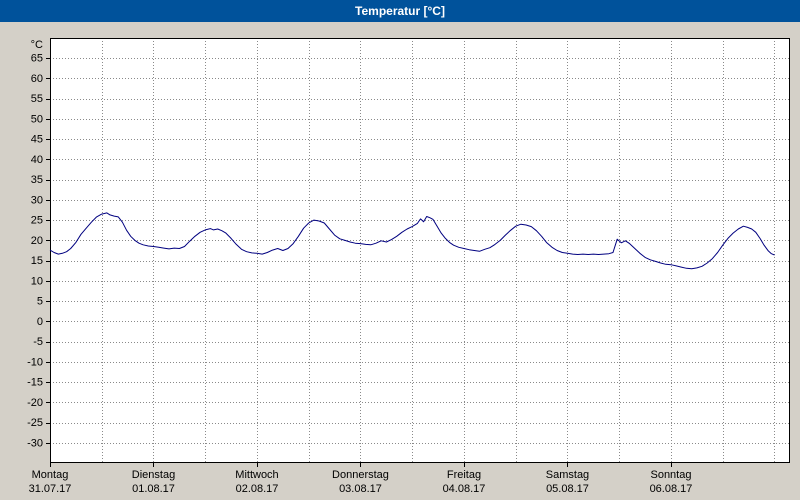 Image resolution: width=800 pixels, height=500 pixels. What do you see at coordinates (37, 140) in the screenshot?
I see `y-tick-label: 45` at bounding box center [37, 140].